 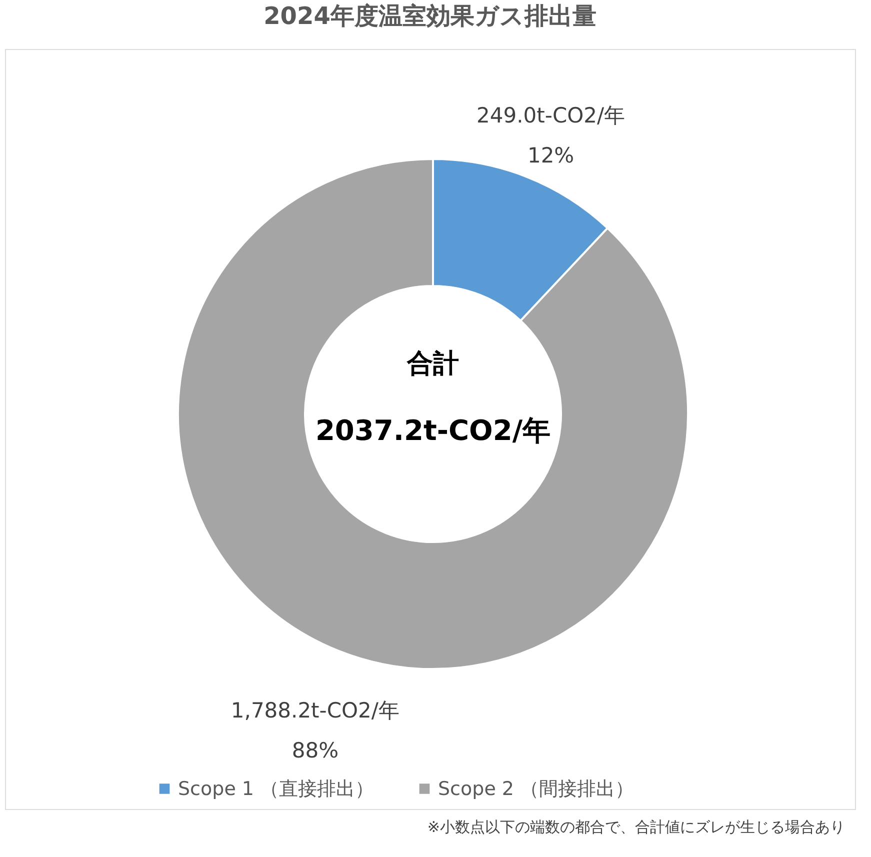 I want to click on text: 2037.2t-CO2/年, so click(x=433, y=430).